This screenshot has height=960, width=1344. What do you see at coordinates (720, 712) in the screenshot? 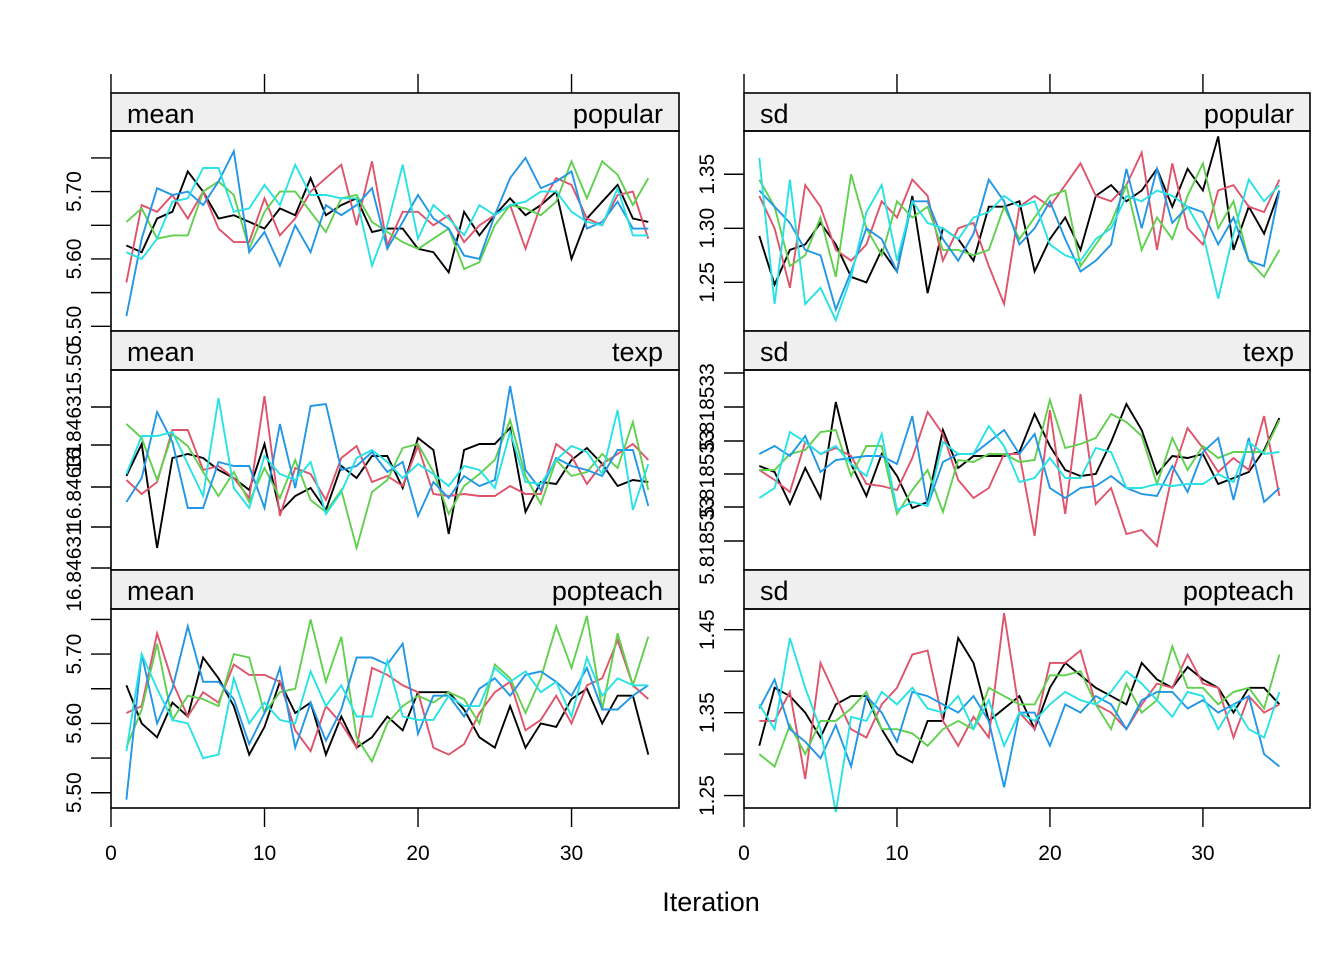
I see `y-axis: 1.25 1.35 1.45` at bounding box center [720, 712].